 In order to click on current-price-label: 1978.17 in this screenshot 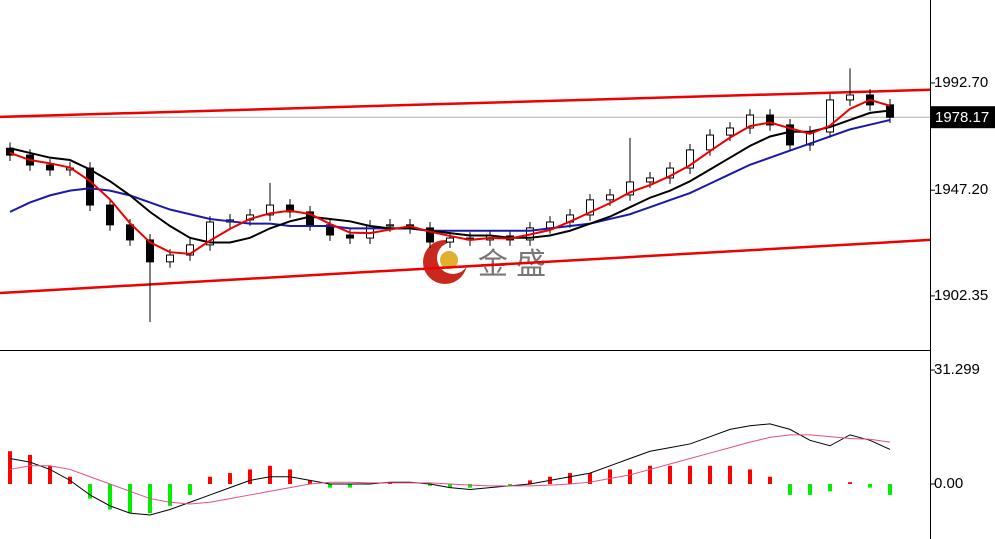, I will do `click(962, 117)`.